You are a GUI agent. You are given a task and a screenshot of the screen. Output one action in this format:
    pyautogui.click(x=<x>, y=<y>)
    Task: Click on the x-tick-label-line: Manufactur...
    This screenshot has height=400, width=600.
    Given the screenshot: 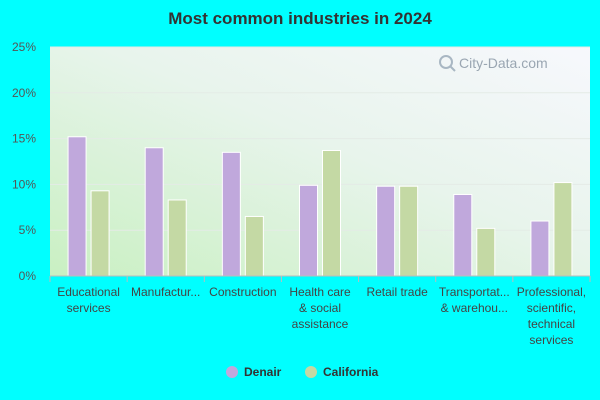 What is the action you would take?
    pyautogui.click(x=165, y=292)
    